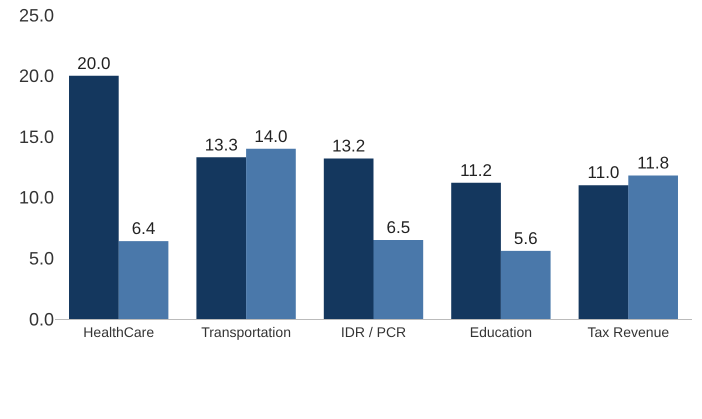  Describe the element at coordinates (604, 172) in the screenshot. I see `data-label: 11.0` at that location.